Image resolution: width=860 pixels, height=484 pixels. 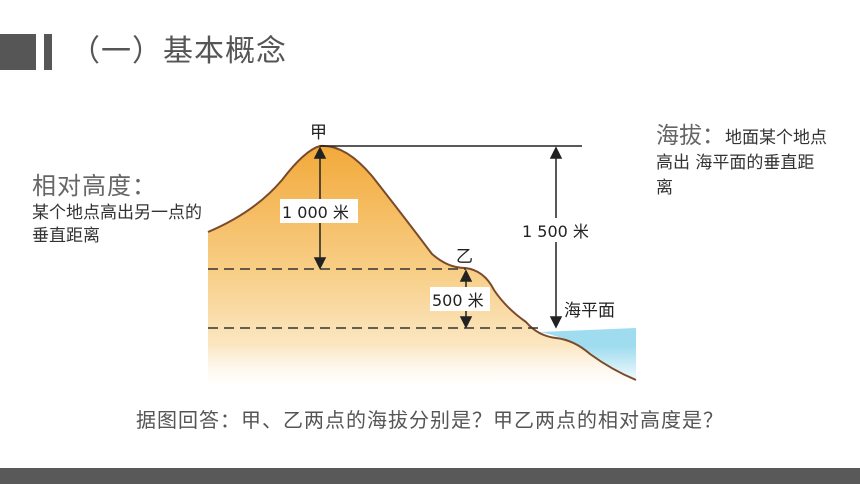 I want to click on title-decor-square, so click(x=18, y=52).